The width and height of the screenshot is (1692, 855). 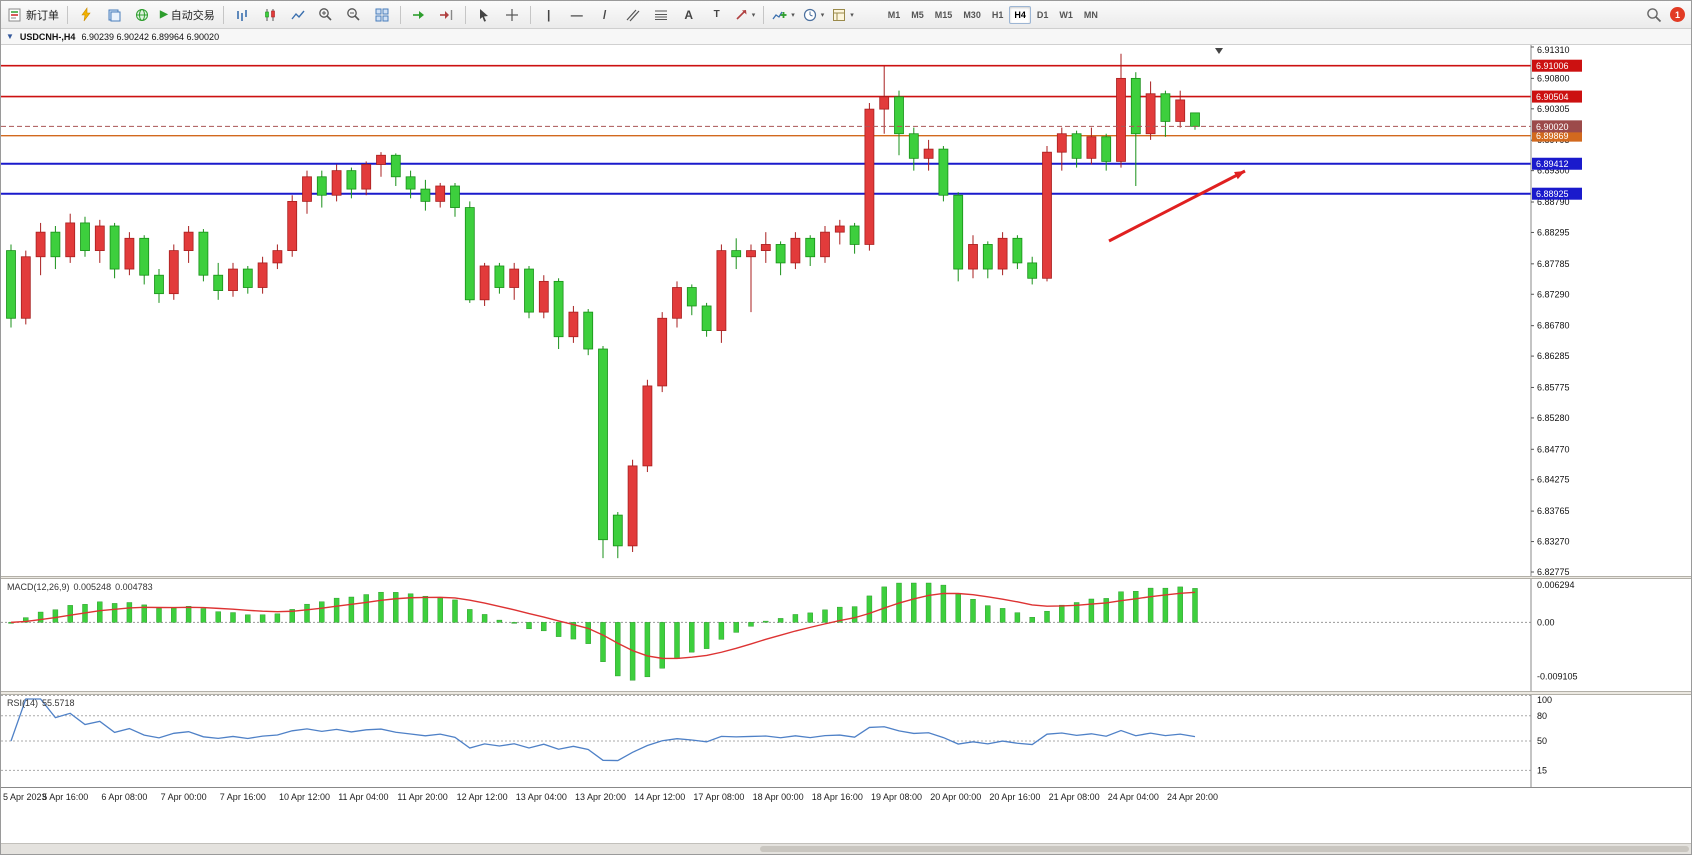 What do you see at coordinates (65, 797) in the screenshot?
I see `time-axis-label: 5 Apr 16:00` at bounding box center [65, 797].